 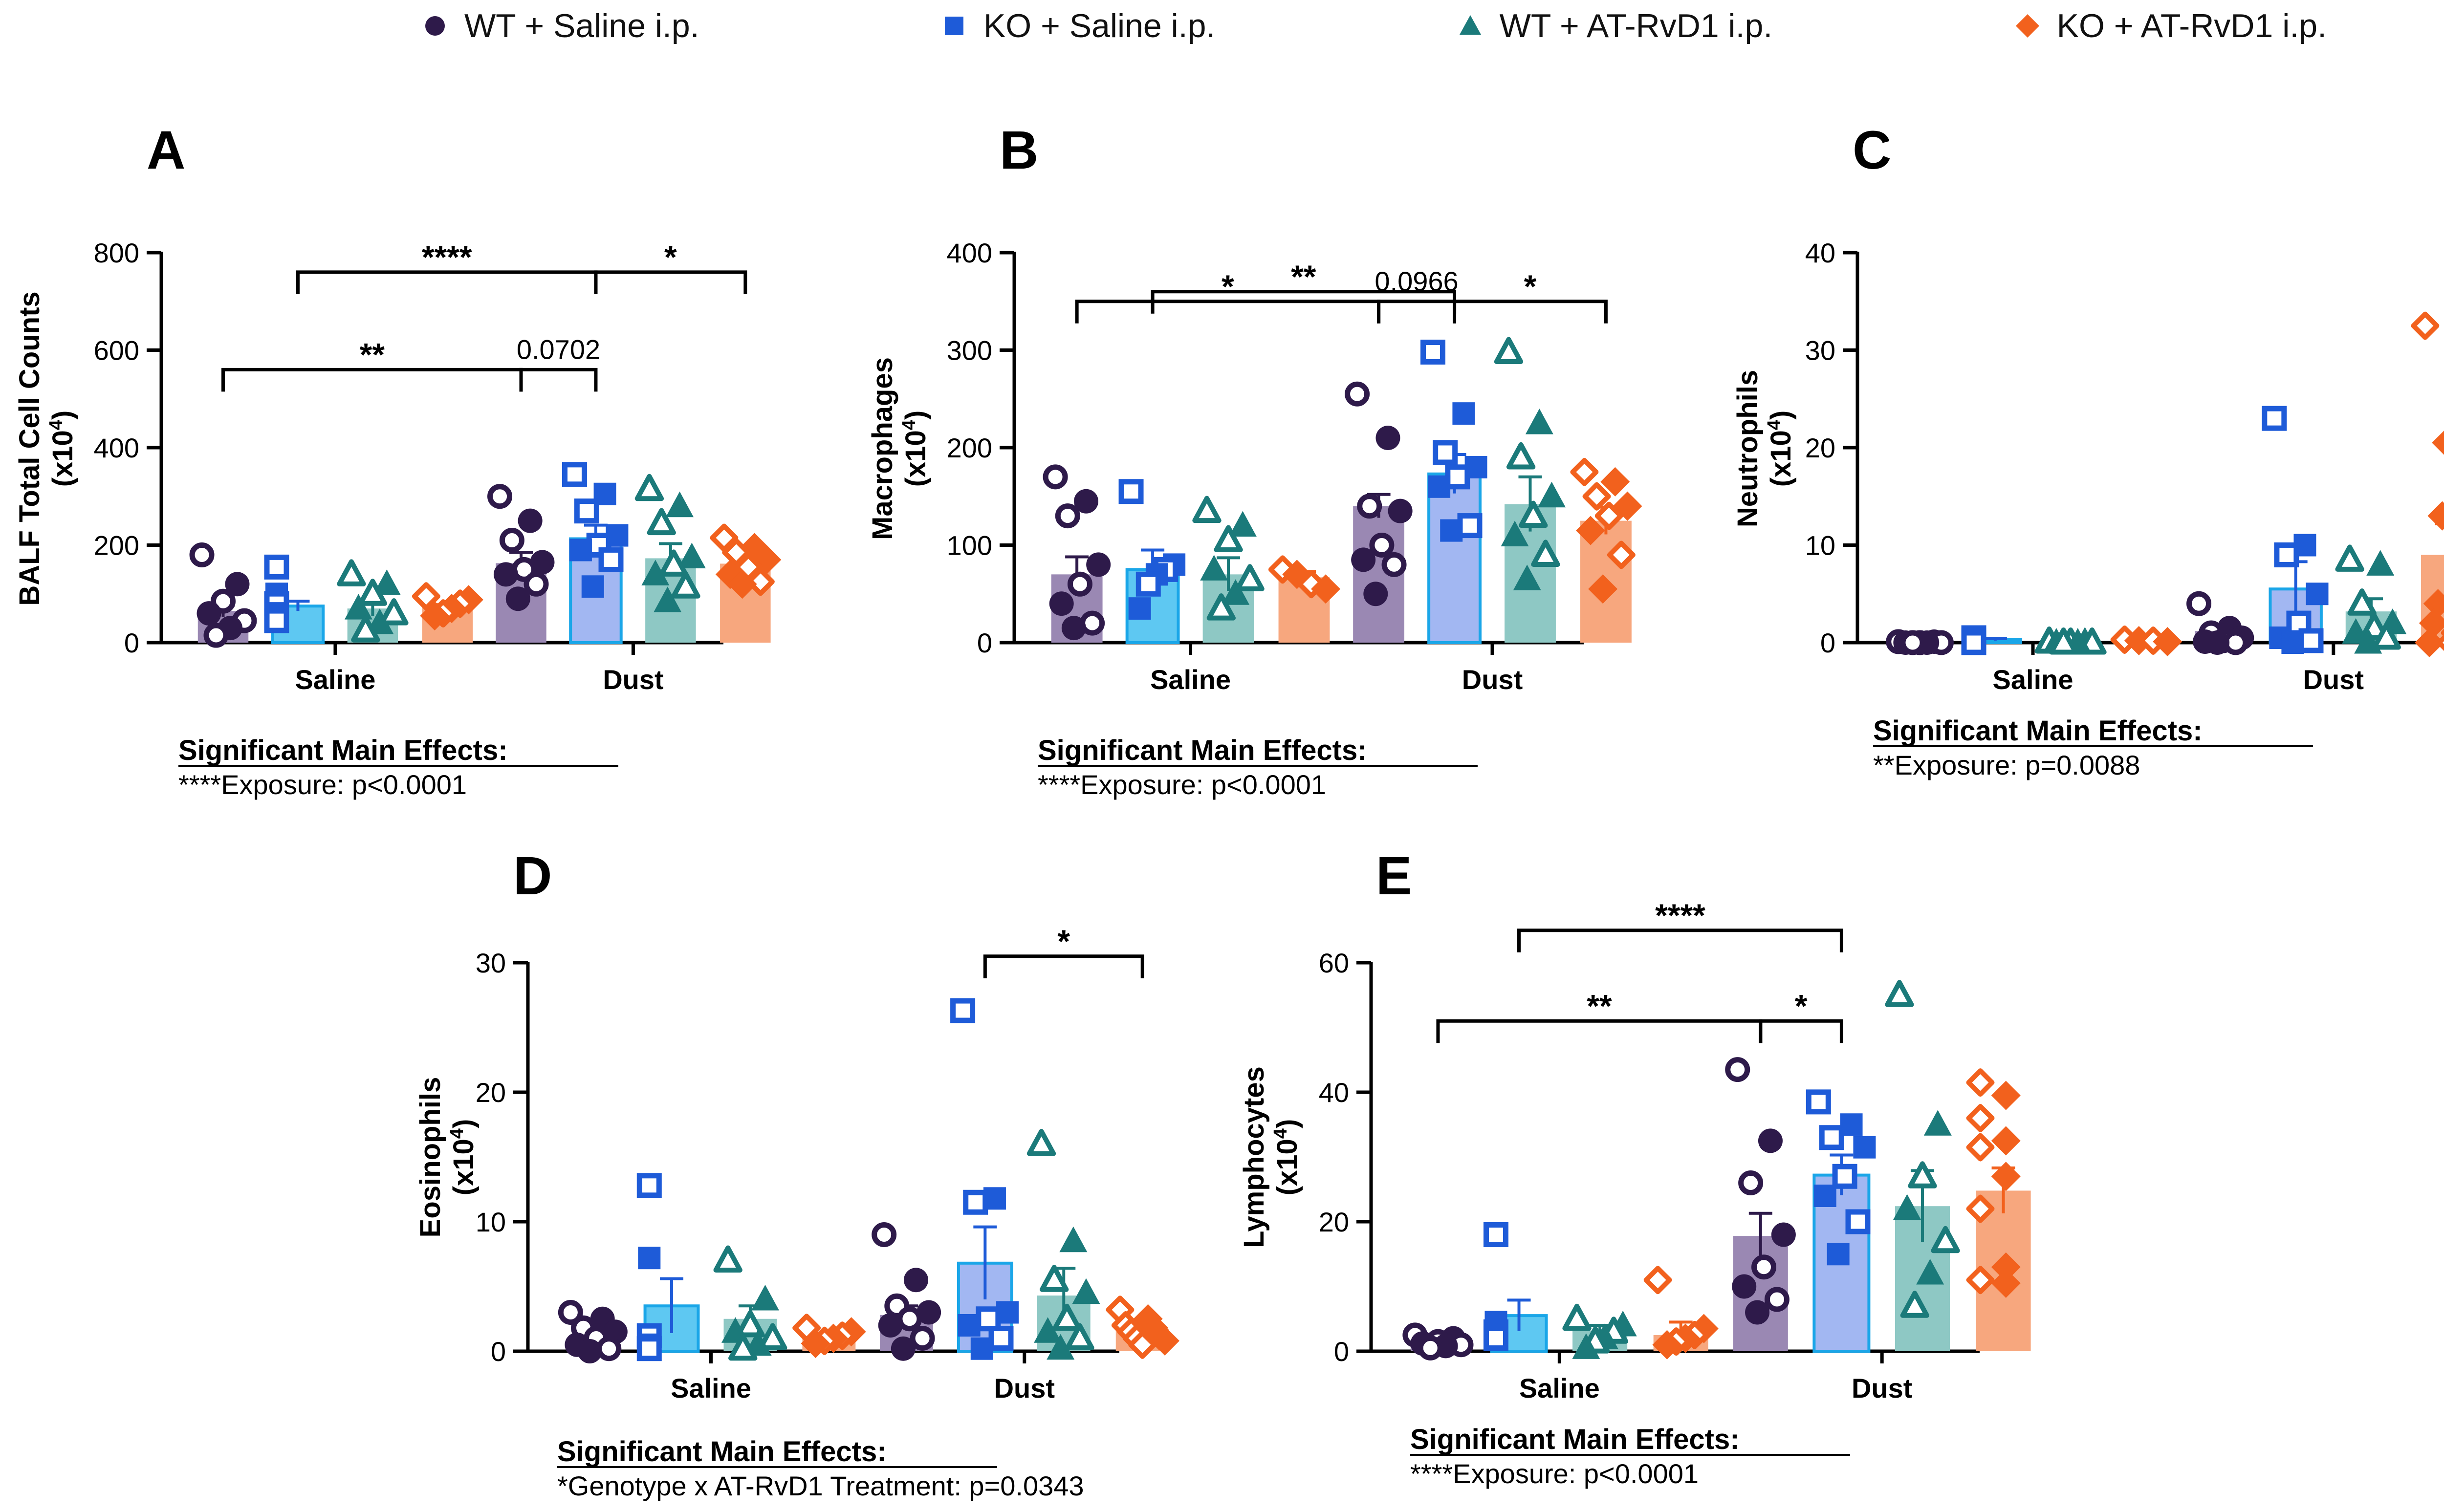 I want to click on panel-label: B, so click(x=1019, y=150).